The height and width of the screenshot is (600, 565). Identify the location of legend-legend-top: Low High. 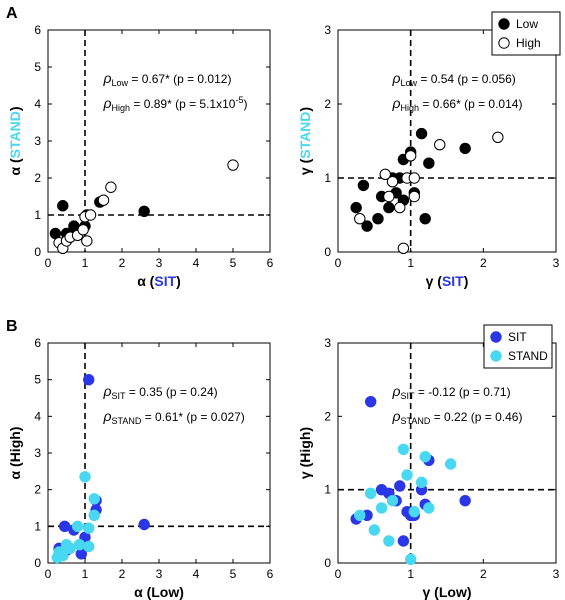
(526, 33).